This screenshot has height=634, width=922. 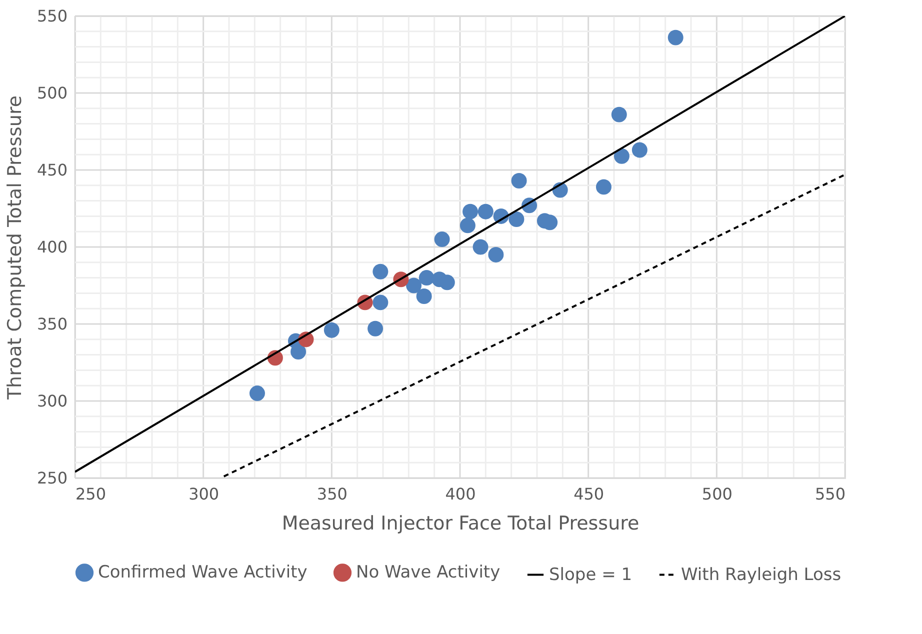 What do you see at coordinates (15, 248) in the screenshot?
I see `y-axis-title: Throat Computed Total Pressure` at bounding box center [15, 248].